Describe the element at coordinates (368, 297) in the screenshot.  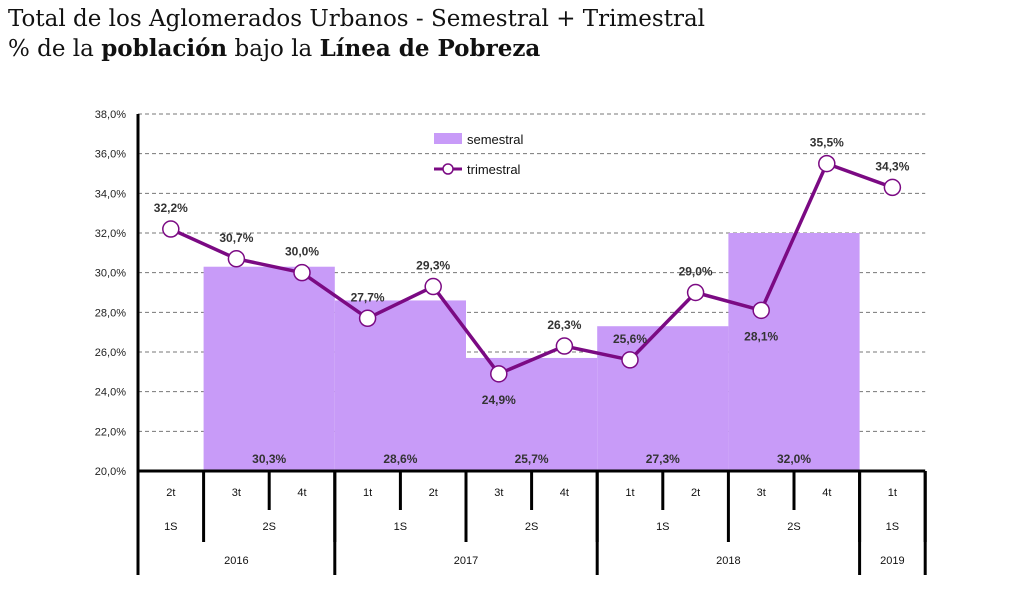
I see `trimestral-data-label: 27,7%` at that location.